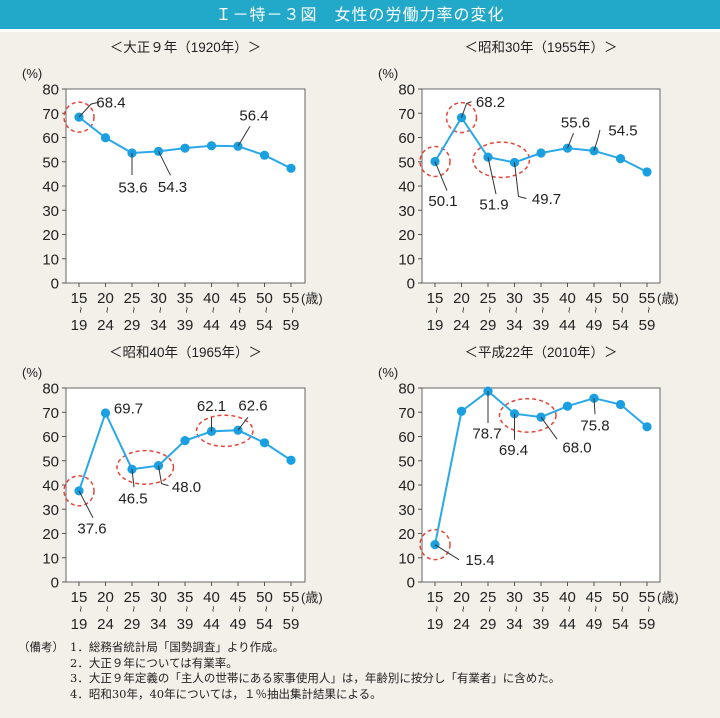 This screenshot has height=718, width=720. What do you see at coordinates (186, 47) in the screenshot?
I see `chart-title: ＜大正９年（1920年）＞` at bounding box center [186, 47].